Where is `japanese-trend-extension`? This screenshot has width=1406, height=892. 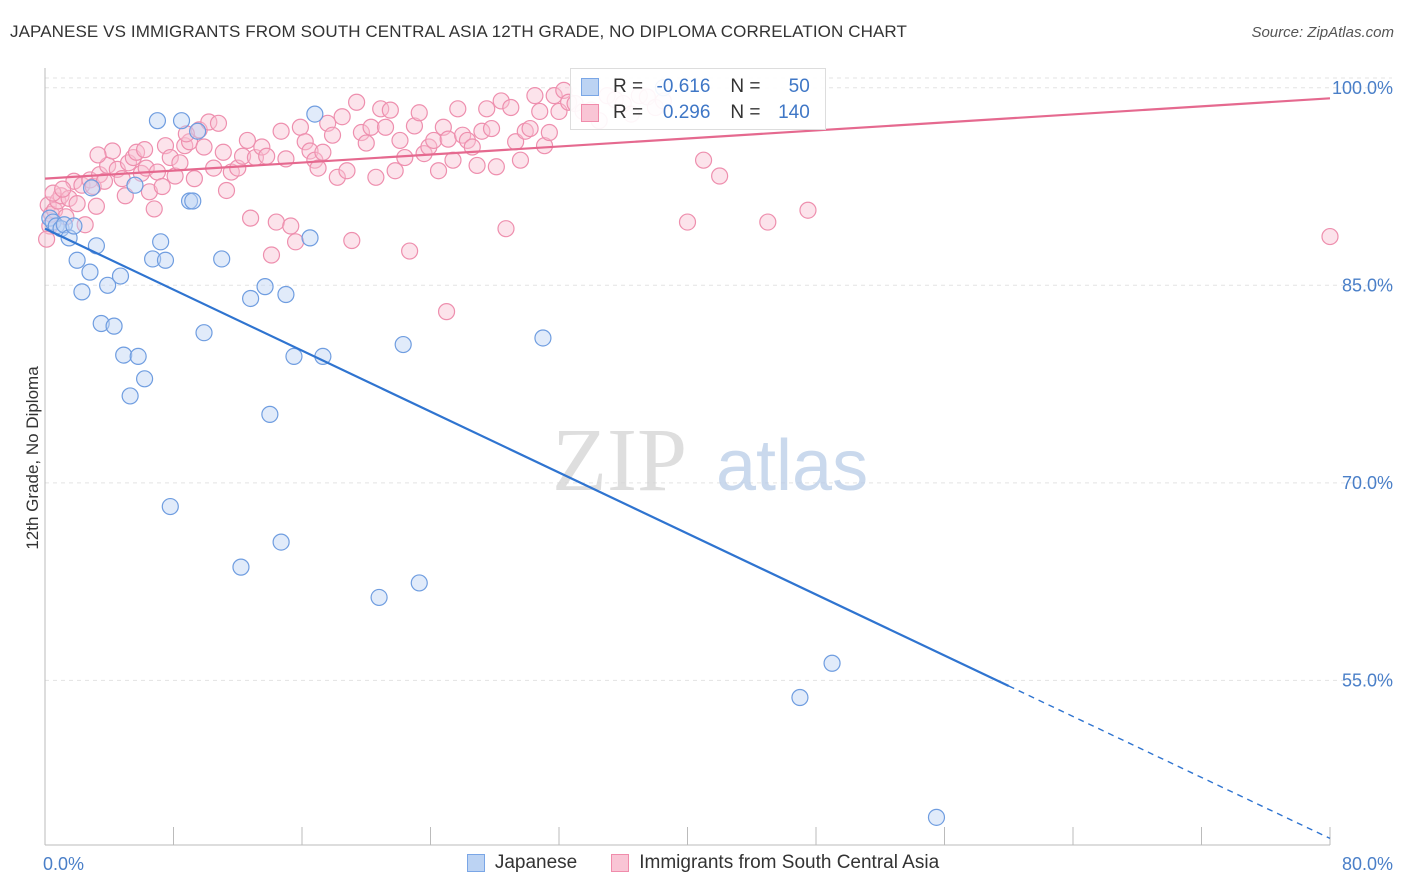
japanese-trend-extension is located at coordinates (1169, 762).